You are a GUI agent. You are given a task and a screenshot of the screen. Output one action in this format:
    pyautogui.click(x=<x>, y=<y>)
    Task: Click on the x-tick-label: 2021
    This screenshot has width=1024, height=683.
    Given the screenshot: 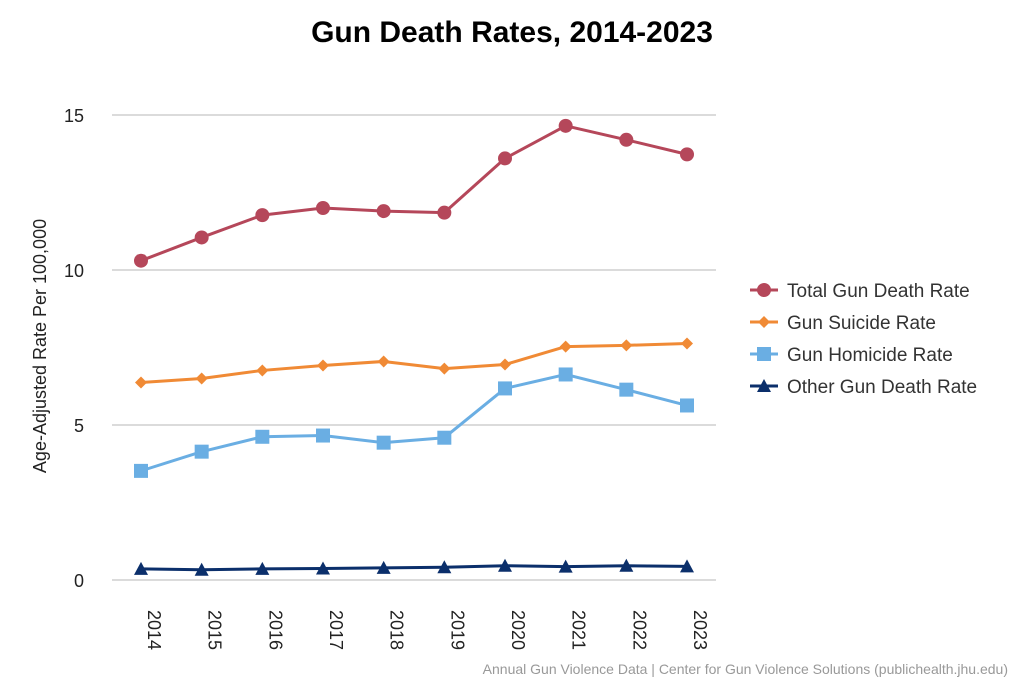 What is the action you would take?
    pyautogui.click(x=579, y=630)
    